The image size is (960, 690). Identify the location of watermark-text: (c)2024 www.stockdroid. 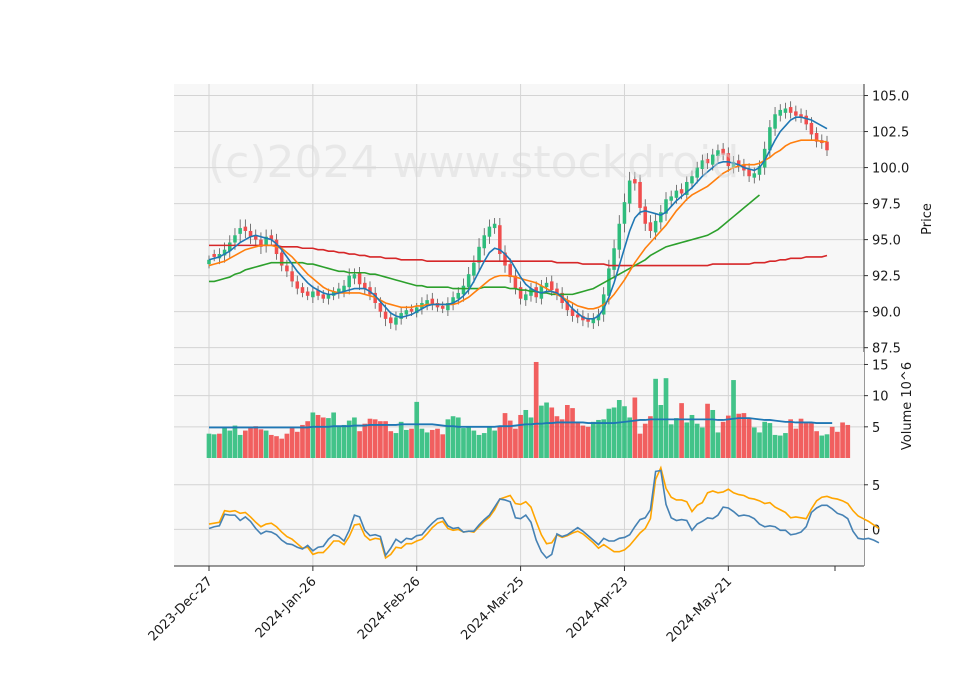
(473, 162).